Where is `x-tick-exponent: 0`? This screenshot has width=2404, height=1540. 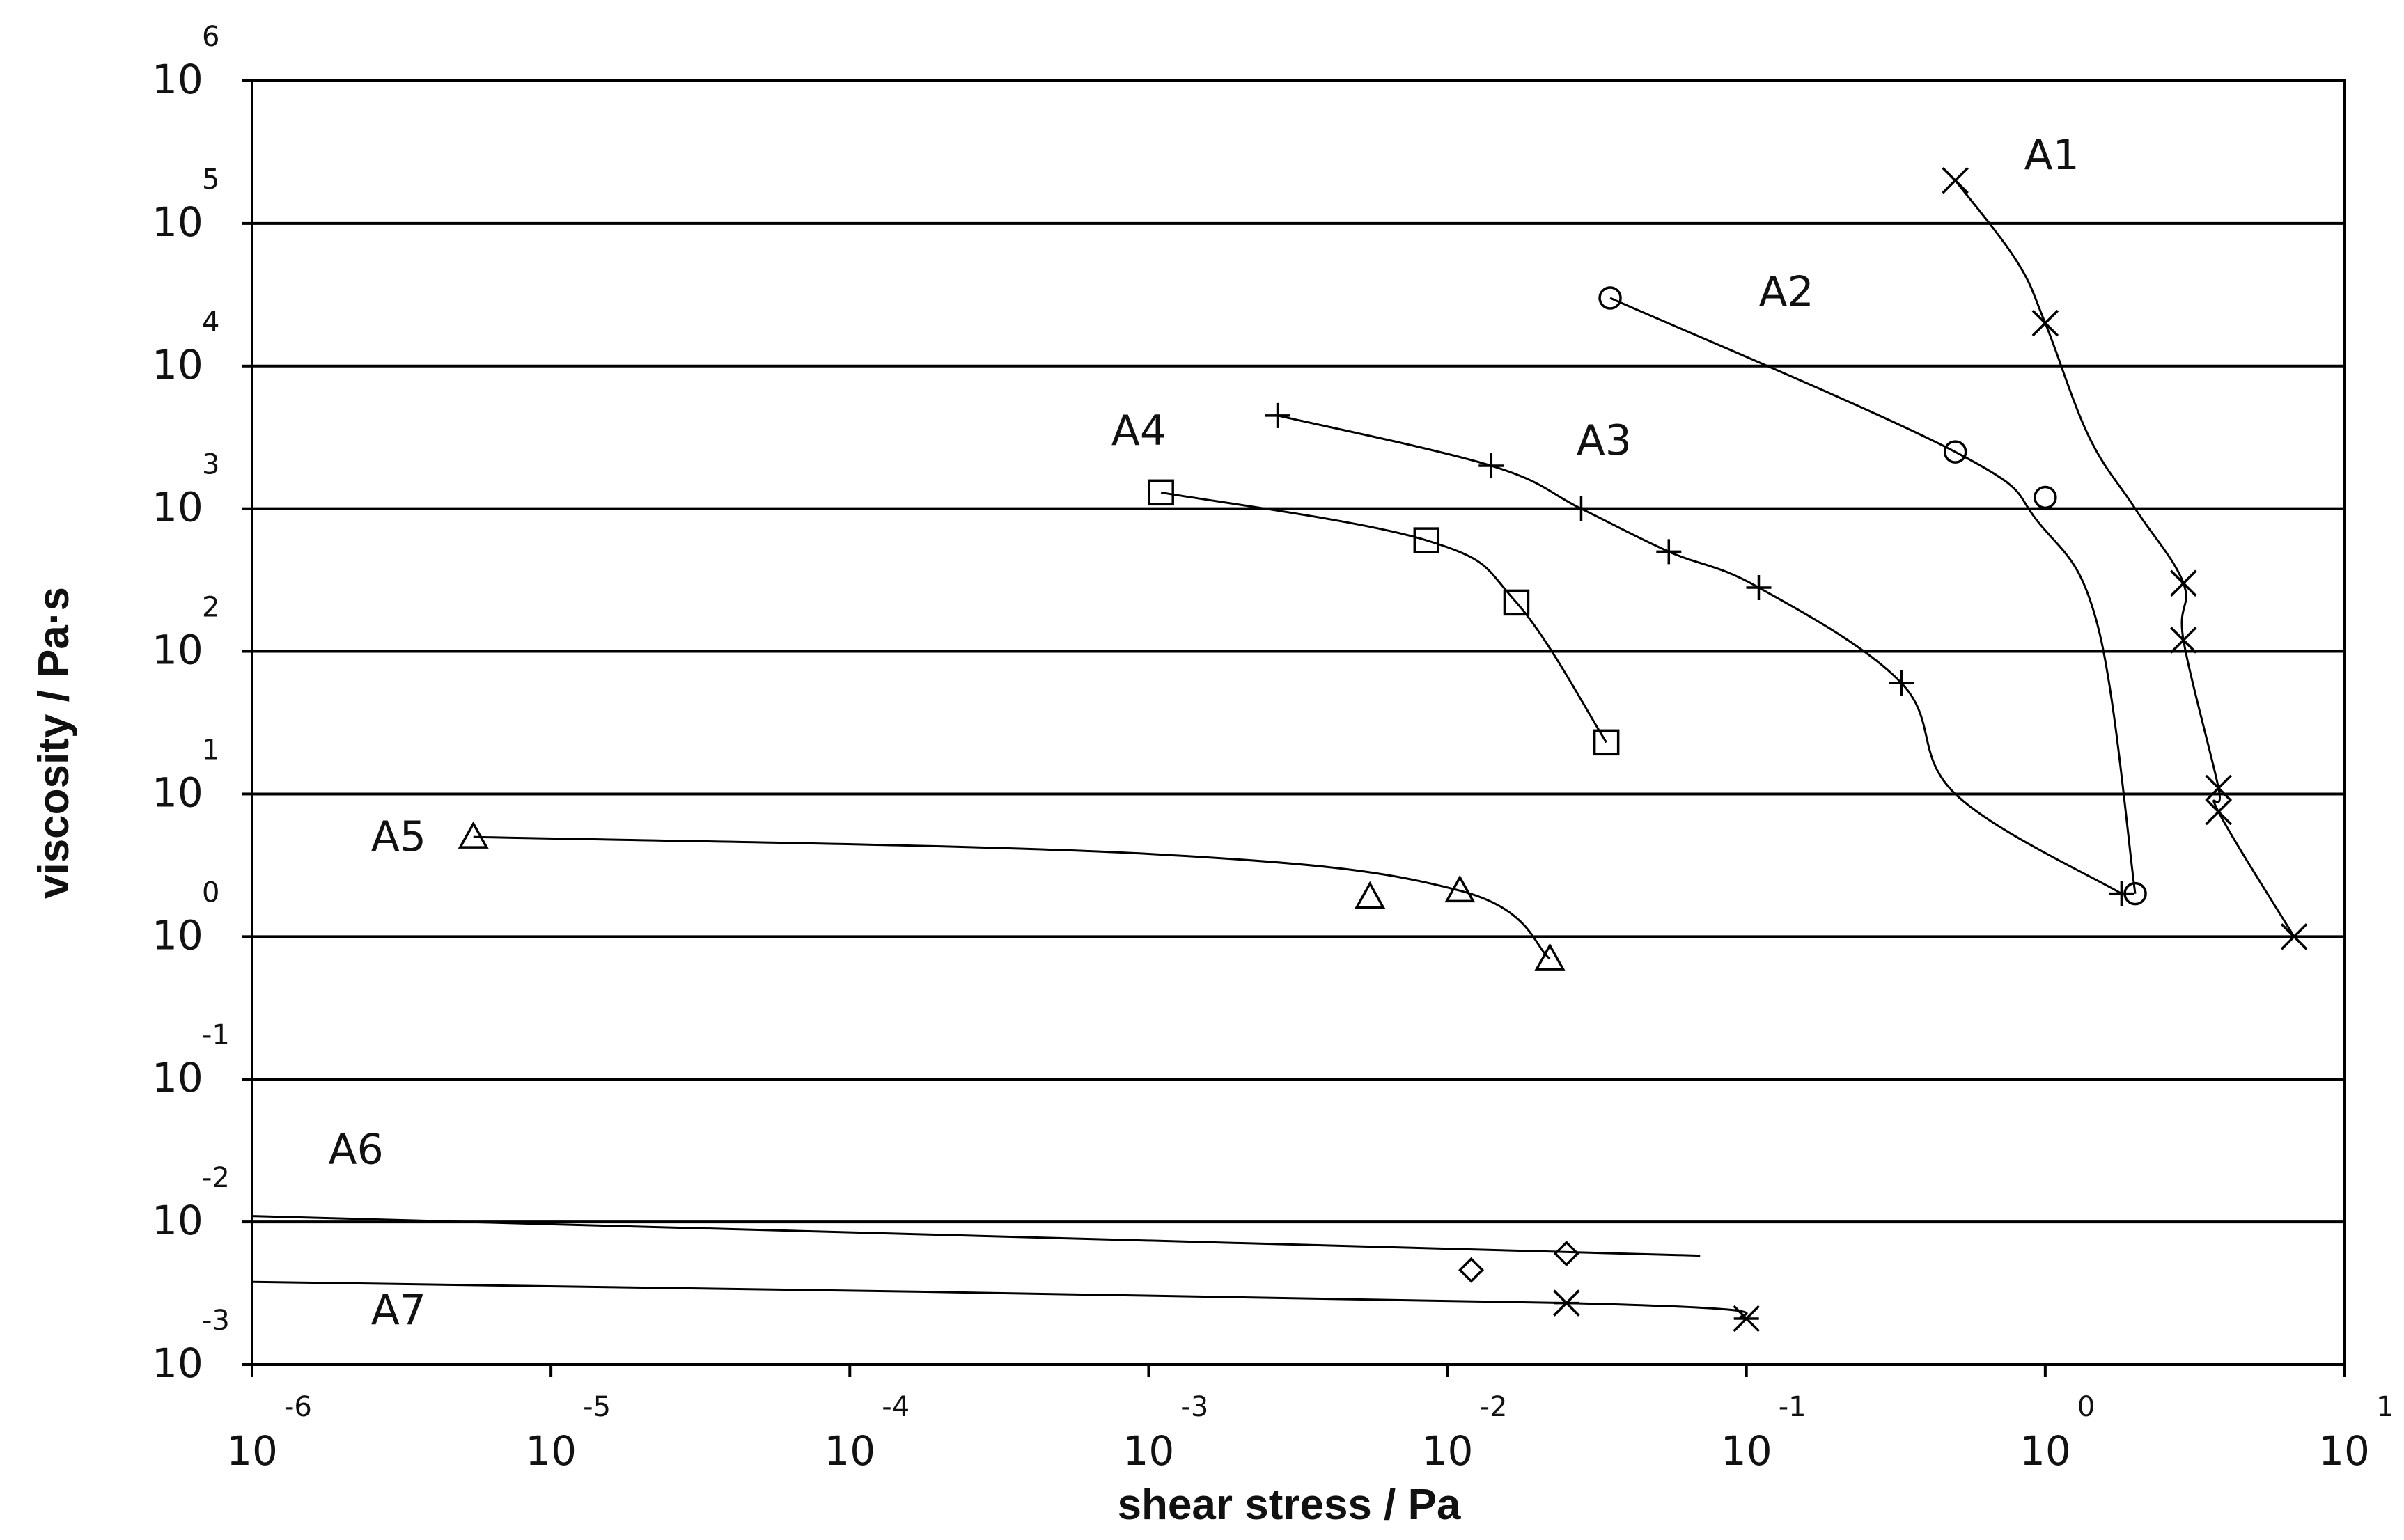
x-tick-exponent: 0 is located at coordinates (2086, 1407).